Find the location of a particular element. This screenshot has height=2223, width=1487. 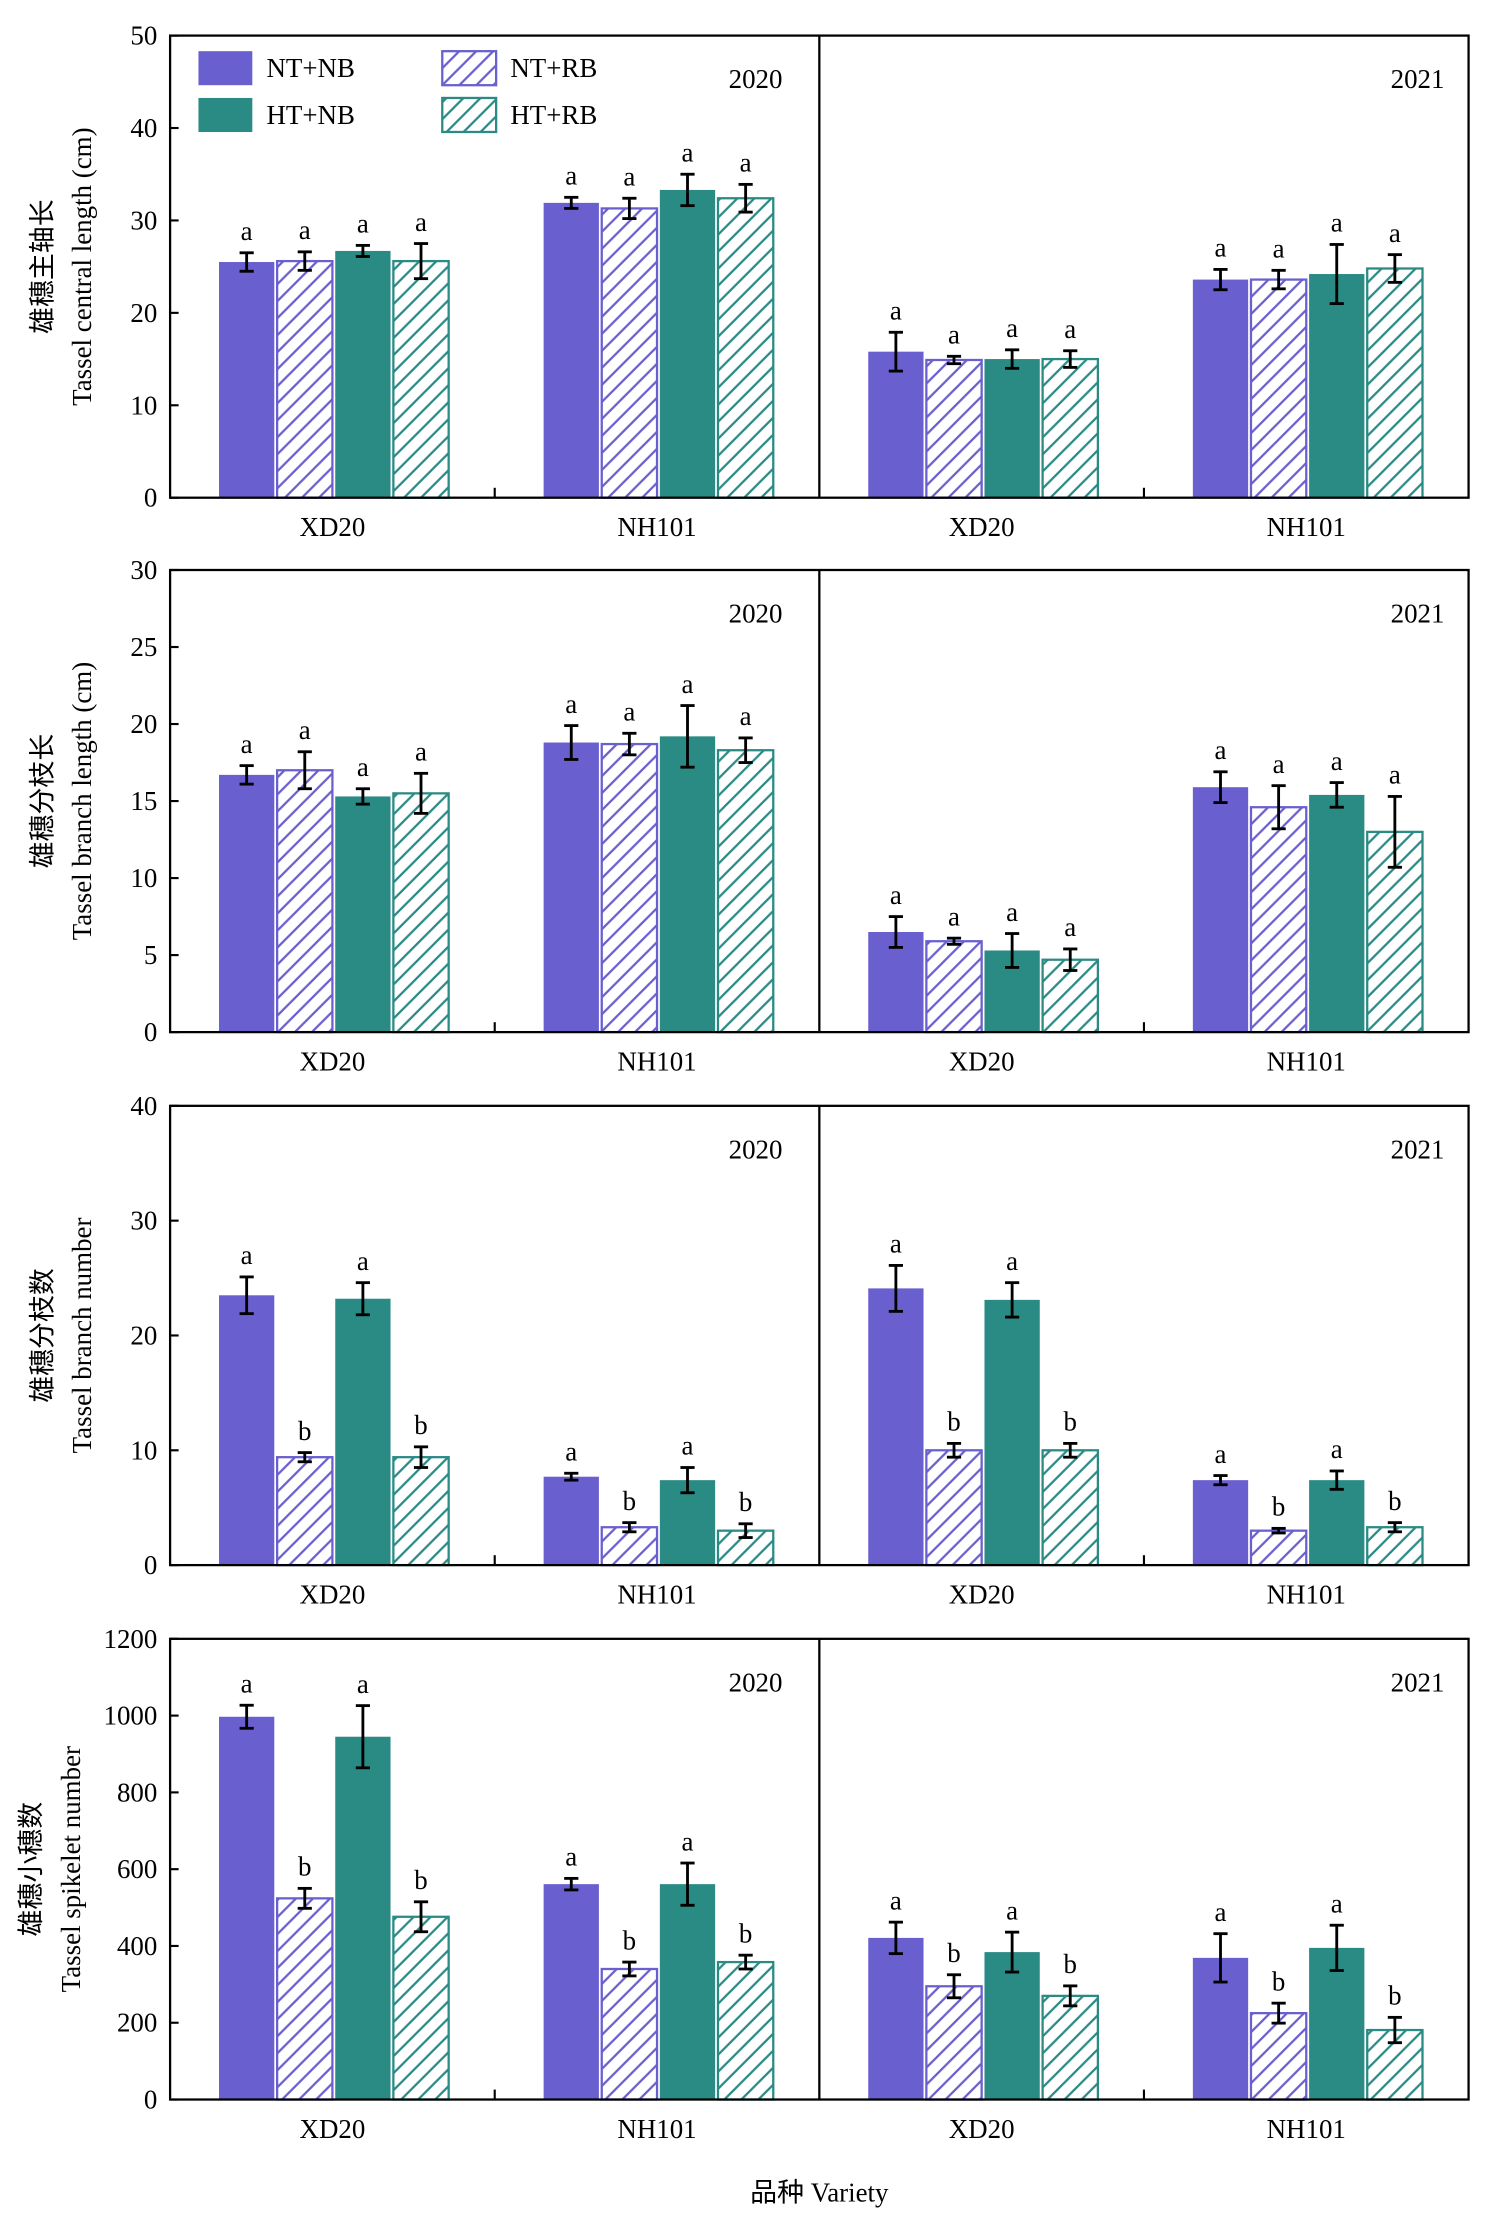

y-tick-label: 15 is located at coordinates (143, 801).